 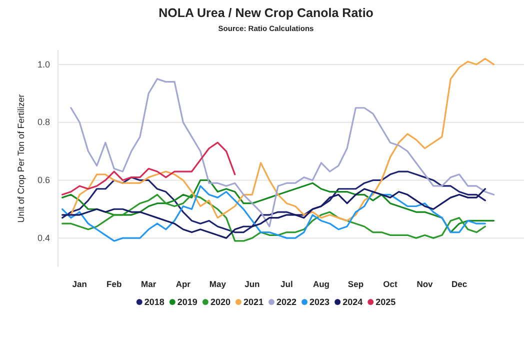 I want to click on x-tick-label: Jan, so click(x=79, y=284).